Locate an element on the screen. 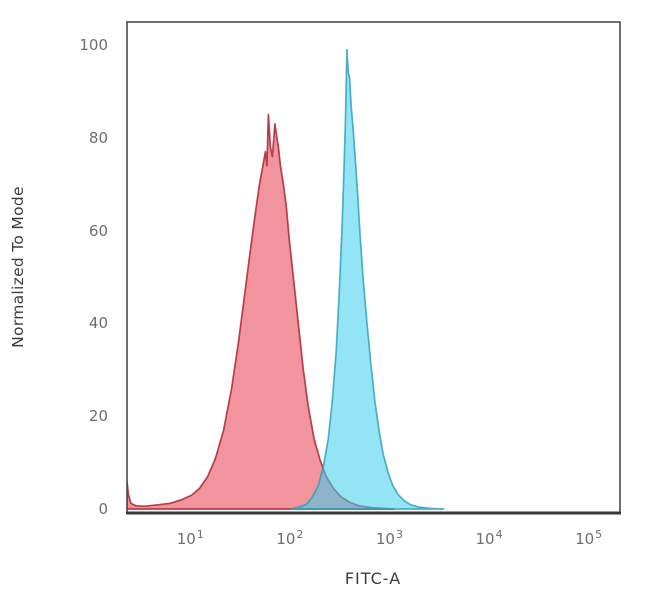 The width and height of the screenshot is (650, 609). x-tick-label-10e2: 10² is located at coordinates (290, 538).